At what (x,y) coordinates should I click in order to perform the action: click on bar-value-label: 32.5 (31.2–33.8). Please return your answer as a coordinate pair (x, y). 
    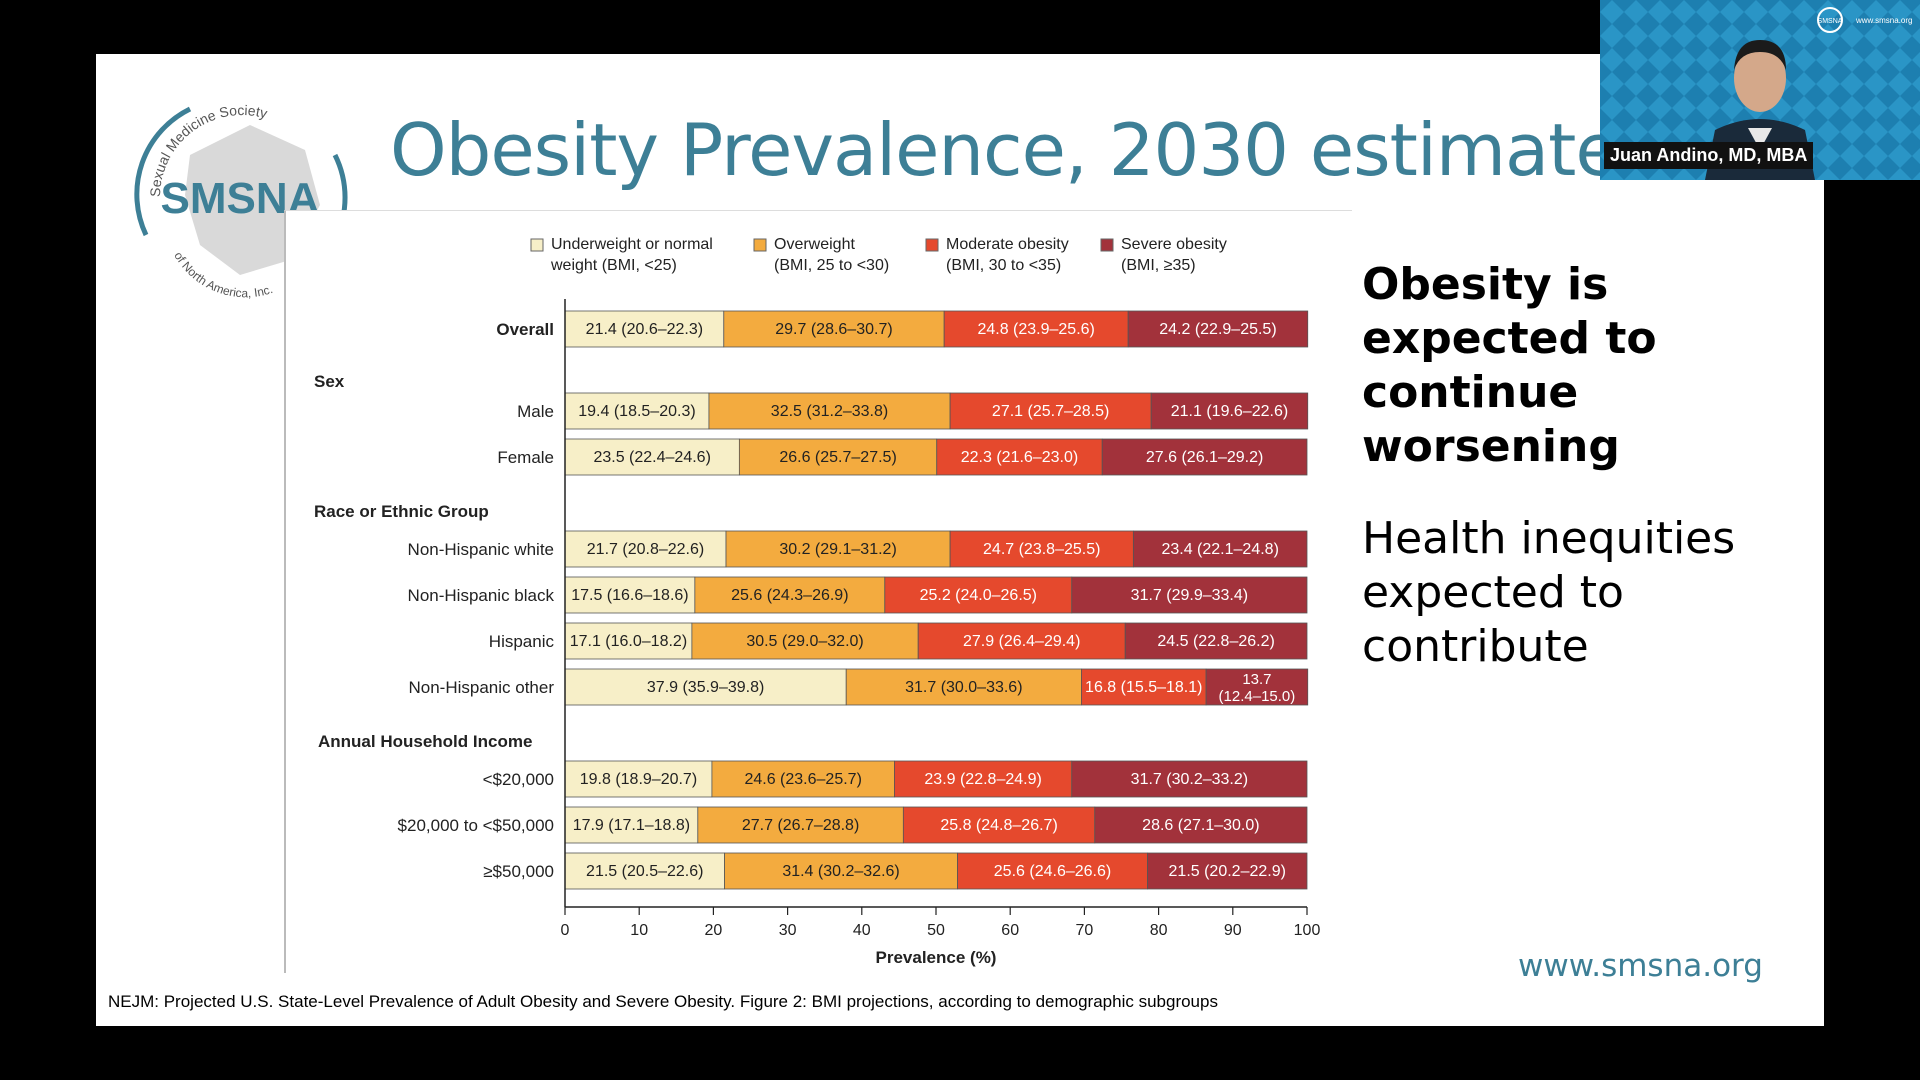
    Looking at the image, I should click on (829, 411).